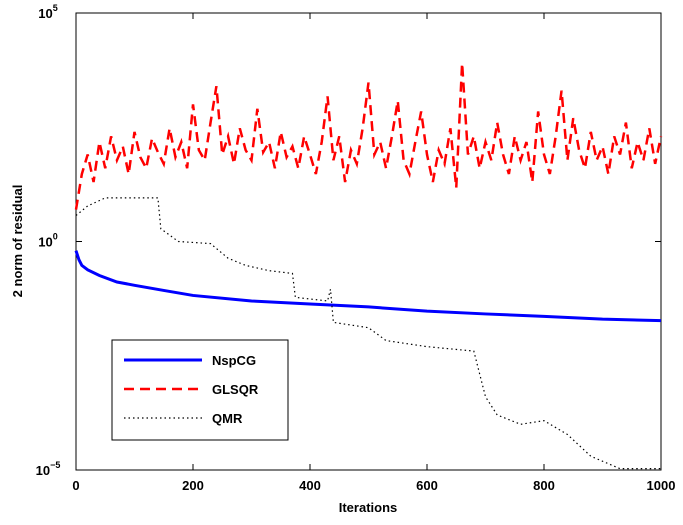  I want to click on legend-box, so click(200, 390).